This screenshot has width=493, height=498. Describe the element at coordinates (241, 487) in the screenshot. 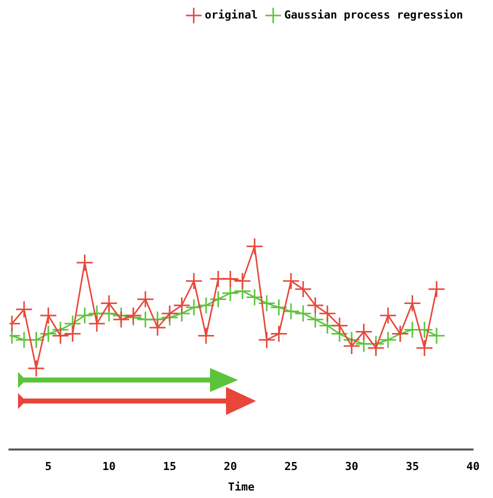

I see `x-axis-title: Time` at that location.